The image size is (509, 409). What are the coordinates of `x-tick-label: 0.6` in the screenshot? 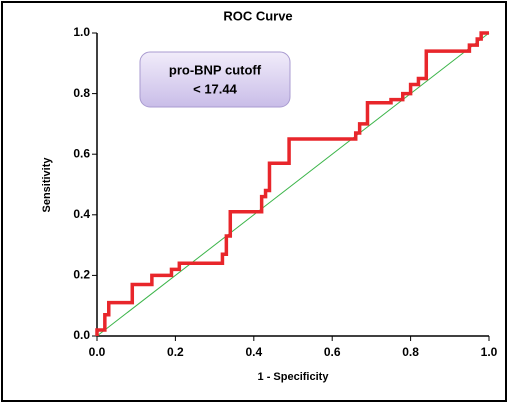 It's located at (332, 352).